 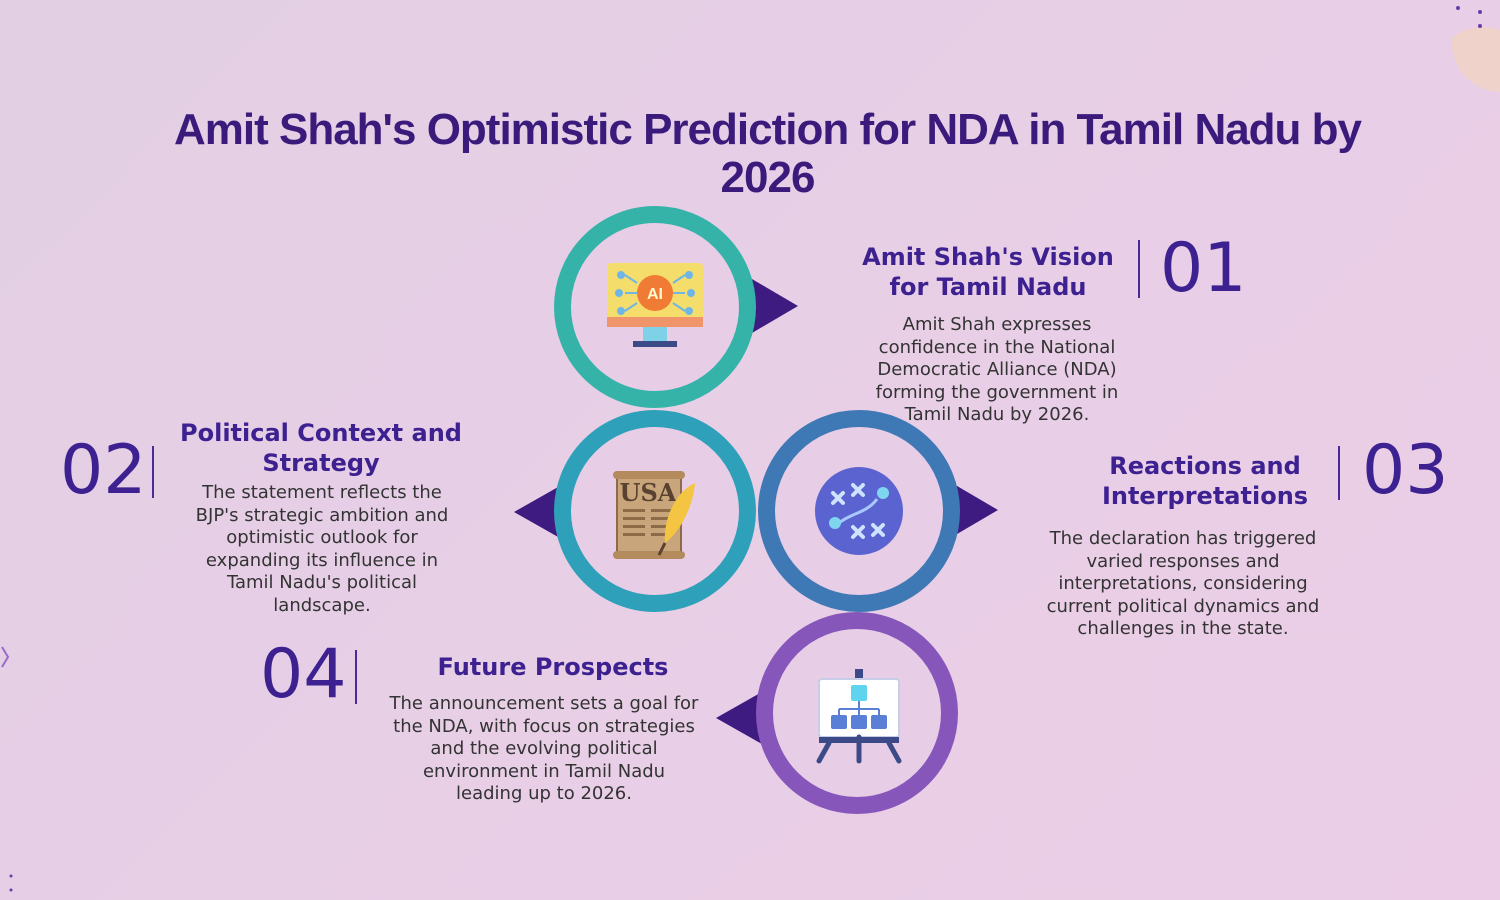 What do you see at coordinates (859, 716) in the screenshot?
I see `flowchart-easel-icon` at bounding box center [859, 716].